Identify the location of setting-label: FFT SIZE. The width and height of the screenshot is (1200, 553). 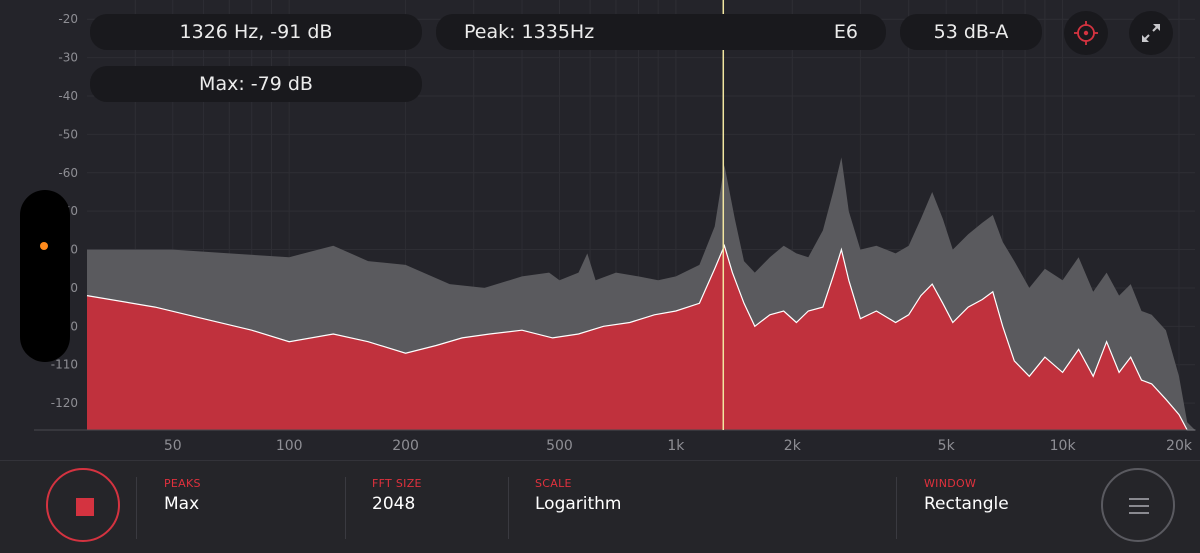
(397, 483).